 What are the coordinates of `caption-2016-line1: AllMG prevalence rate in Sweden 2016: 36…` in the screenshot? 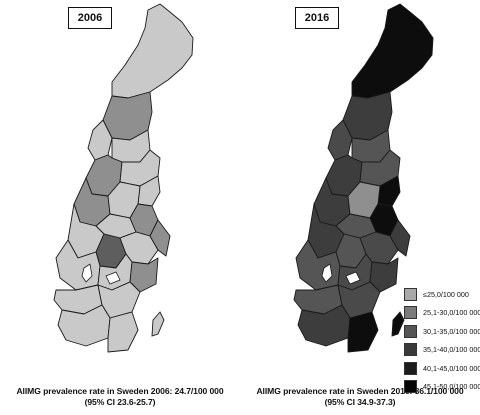 It's located at (360, 391).